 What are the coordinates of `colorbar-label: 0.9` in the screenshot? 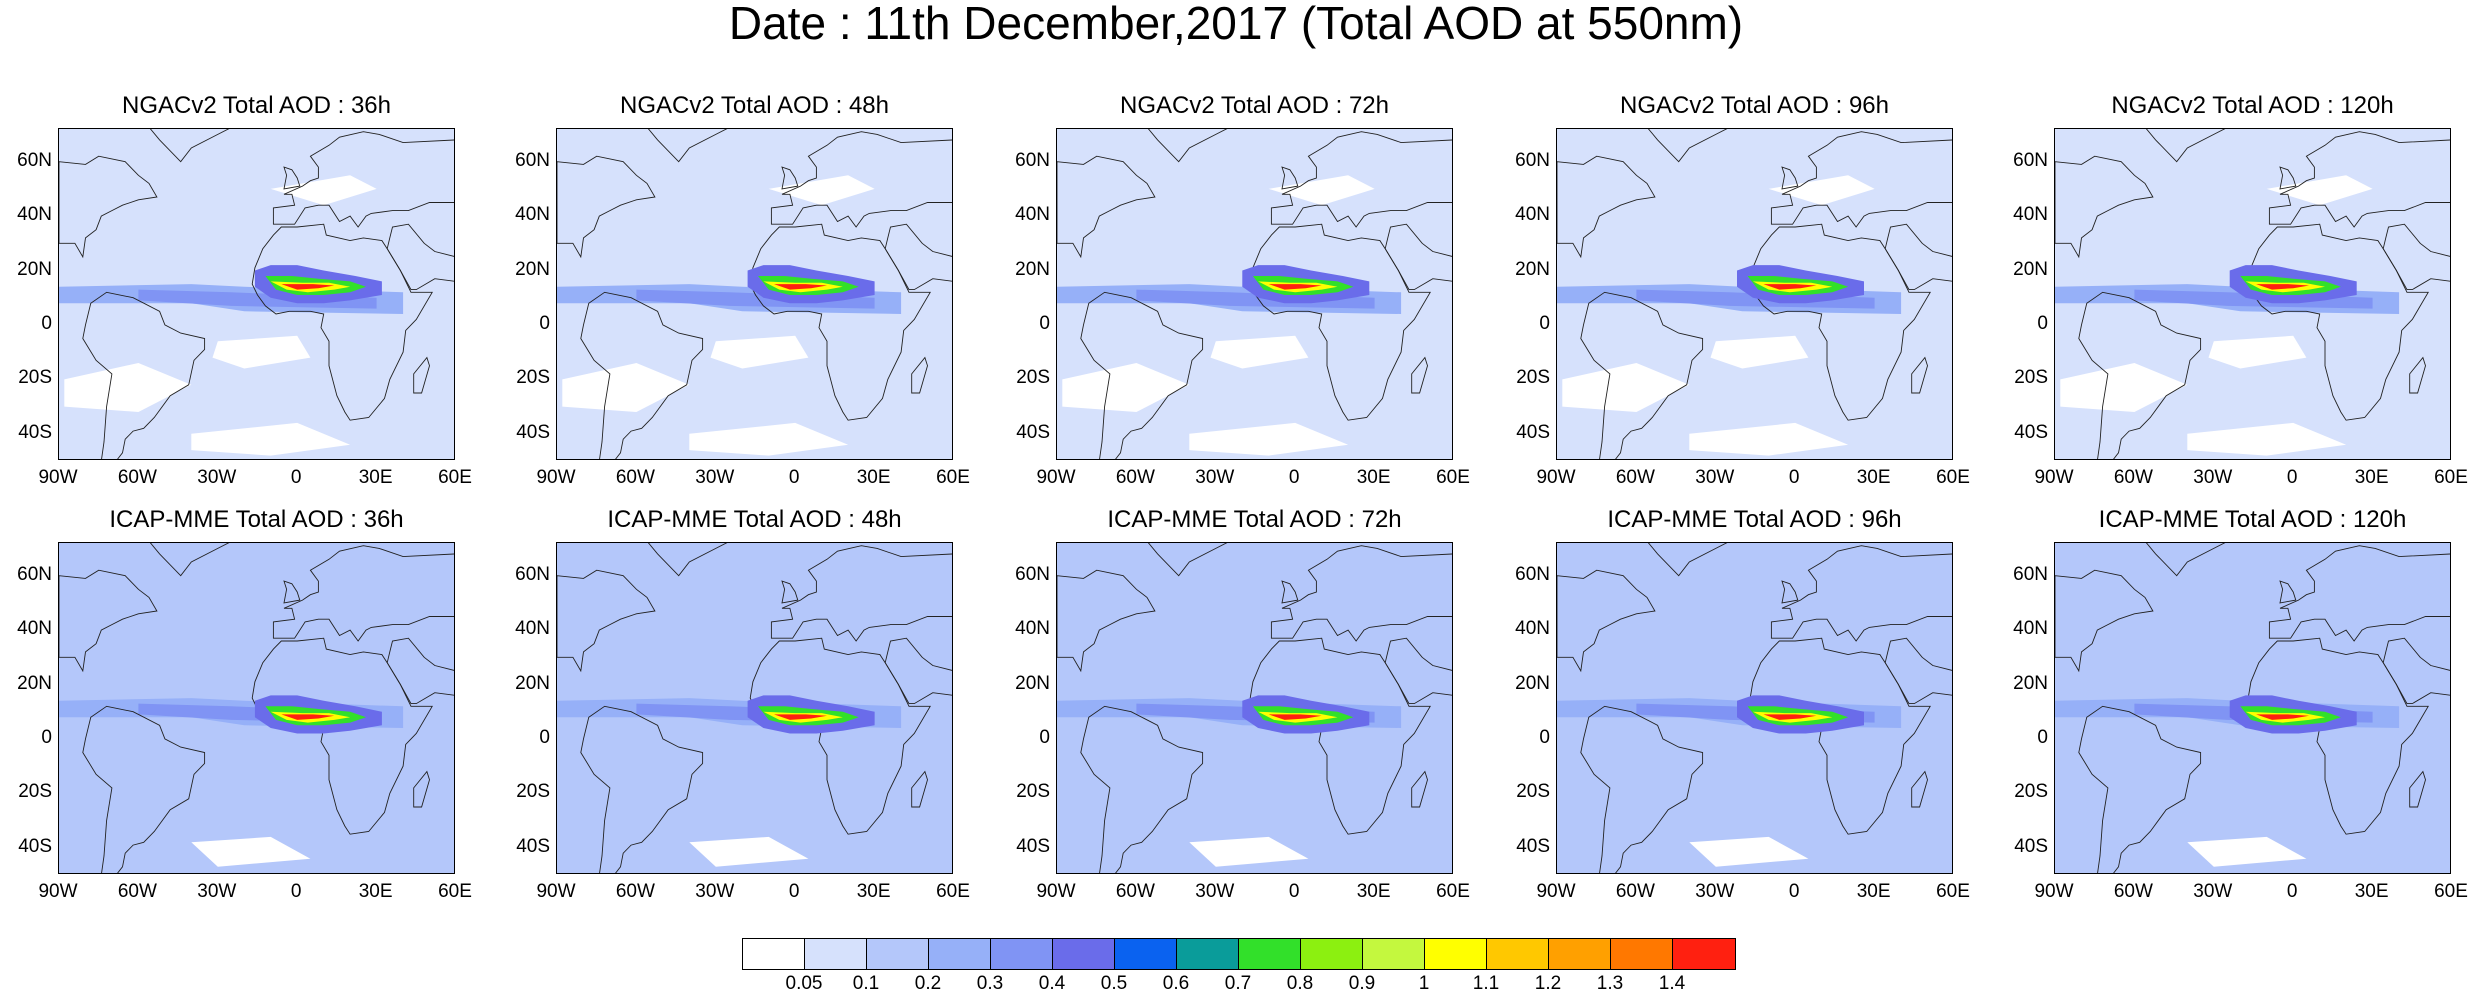 It's located at (1362, 983).